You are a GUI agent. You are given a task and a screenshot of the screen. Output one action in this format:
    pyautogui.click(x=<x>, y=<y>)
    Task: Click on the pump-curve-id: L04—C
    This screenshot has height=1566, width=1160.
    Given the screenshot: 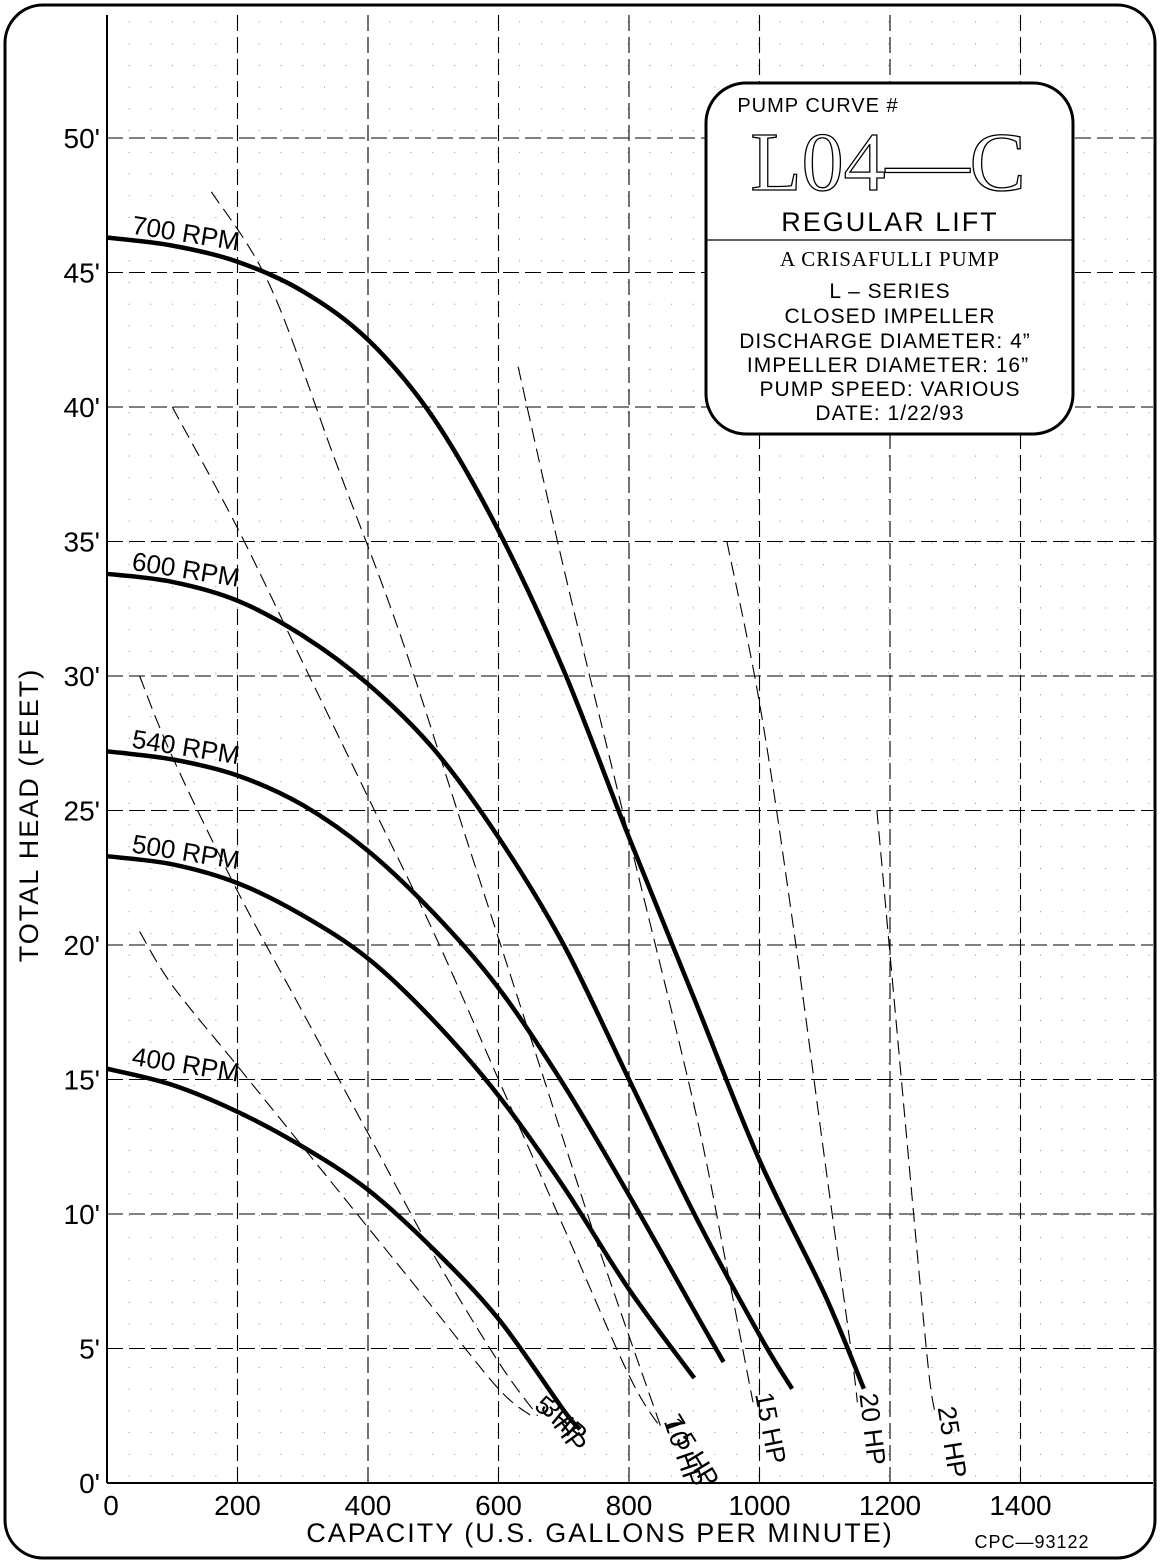 What is the action you would take?
    pyautogui.click(x=887, y=162)
    